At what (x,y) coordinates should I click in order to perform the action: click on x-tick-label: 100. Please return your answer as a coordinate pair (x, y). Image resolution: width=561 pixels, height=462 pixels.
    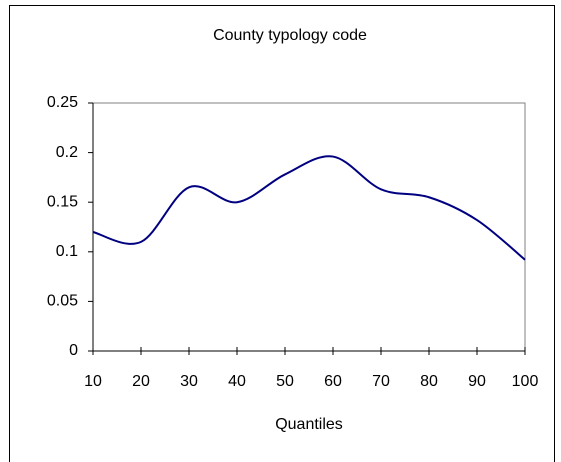
    Looking at the image, I should click on (525, 381).